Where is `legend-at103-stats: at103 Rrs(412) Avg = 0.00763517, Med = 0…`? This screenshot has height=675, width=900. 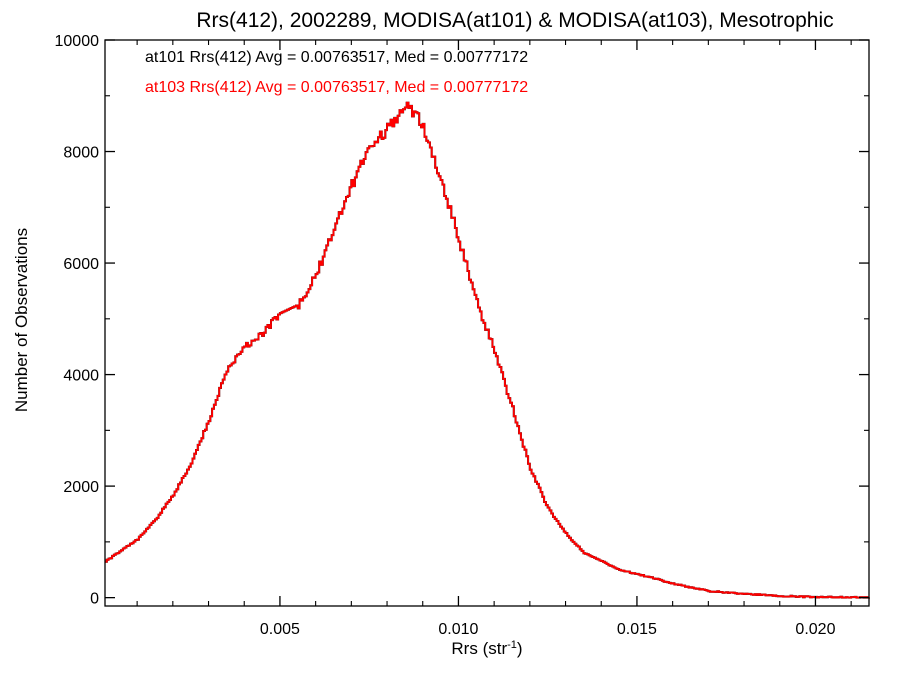
legend-at103-stats: at103 Rrs(412) Avg = 0.00763517, Med = 0… is located at coordinates (336, 87).